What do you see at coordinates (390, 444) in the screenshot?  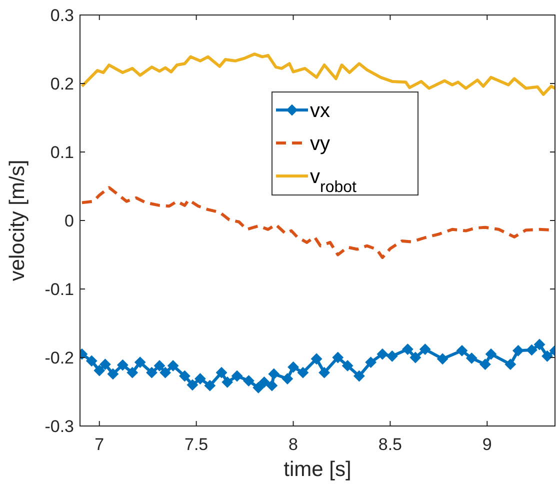 I see `x-tick-label: 8.5` at bounding box center [390, 444].